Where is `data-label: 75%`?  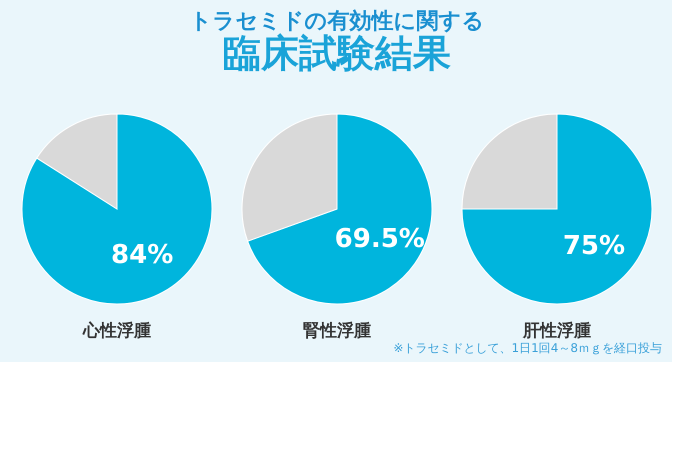 data-label: 75% is located at coordinates (594, 245).